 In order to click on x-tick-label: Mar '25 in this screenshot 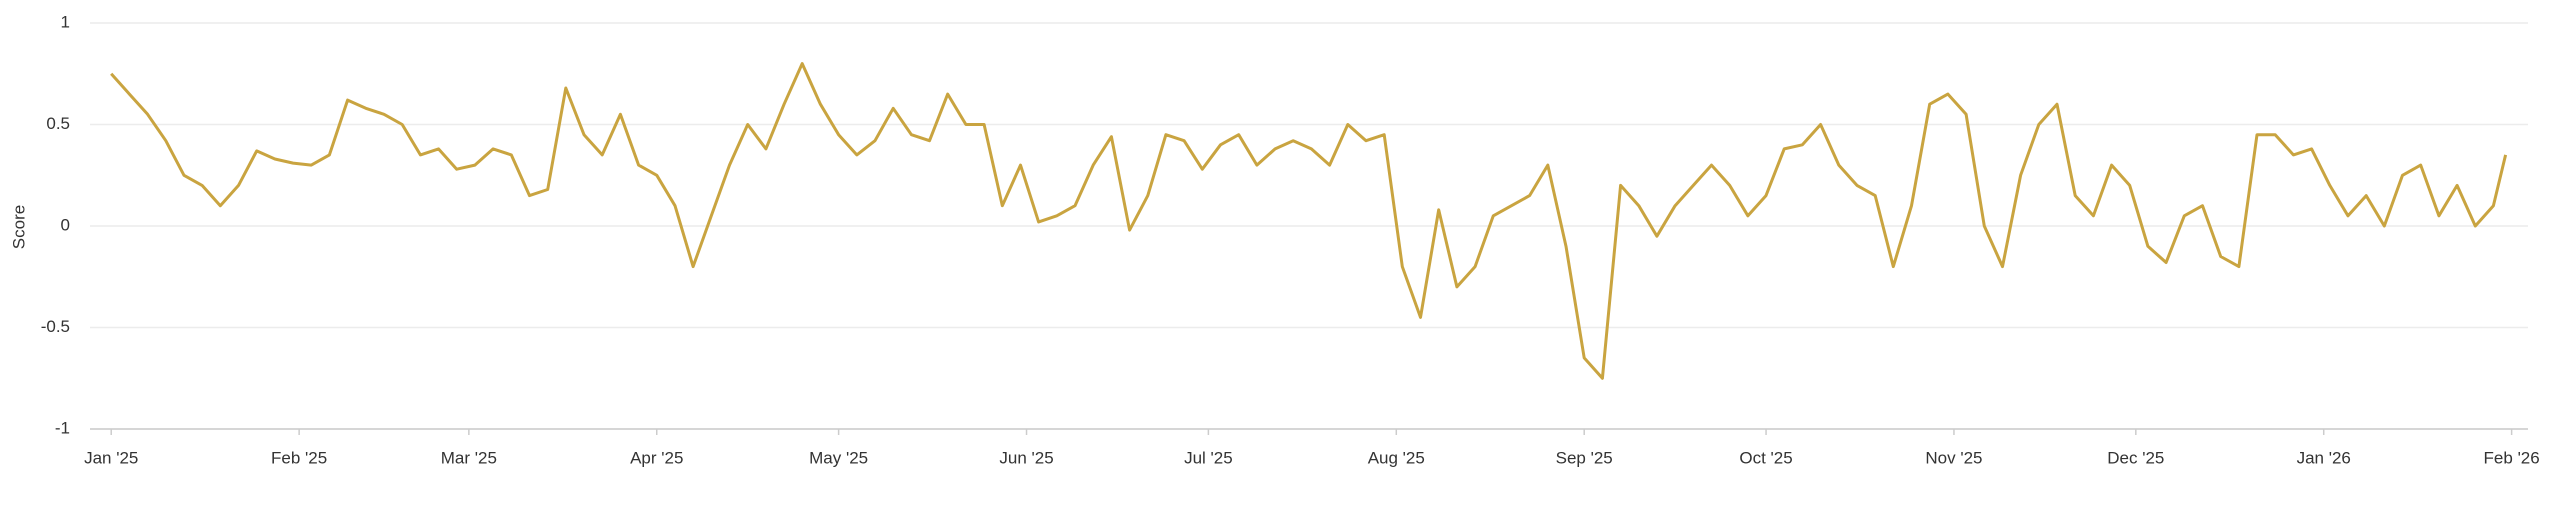, I will do `click(469, 457)`.